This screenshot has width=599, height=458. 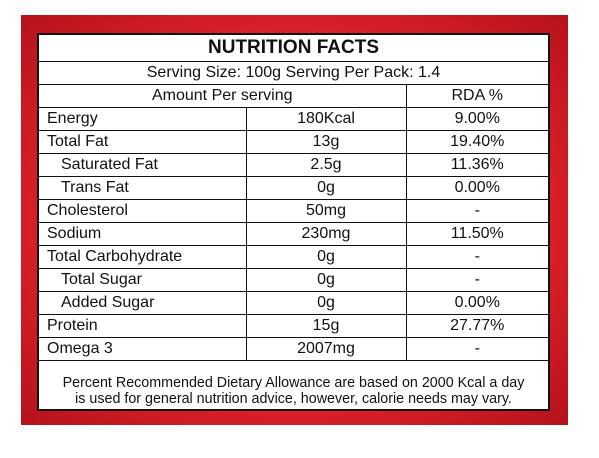 I want to click on nutrient-name: Total Fat, so click(x=143, y=142).